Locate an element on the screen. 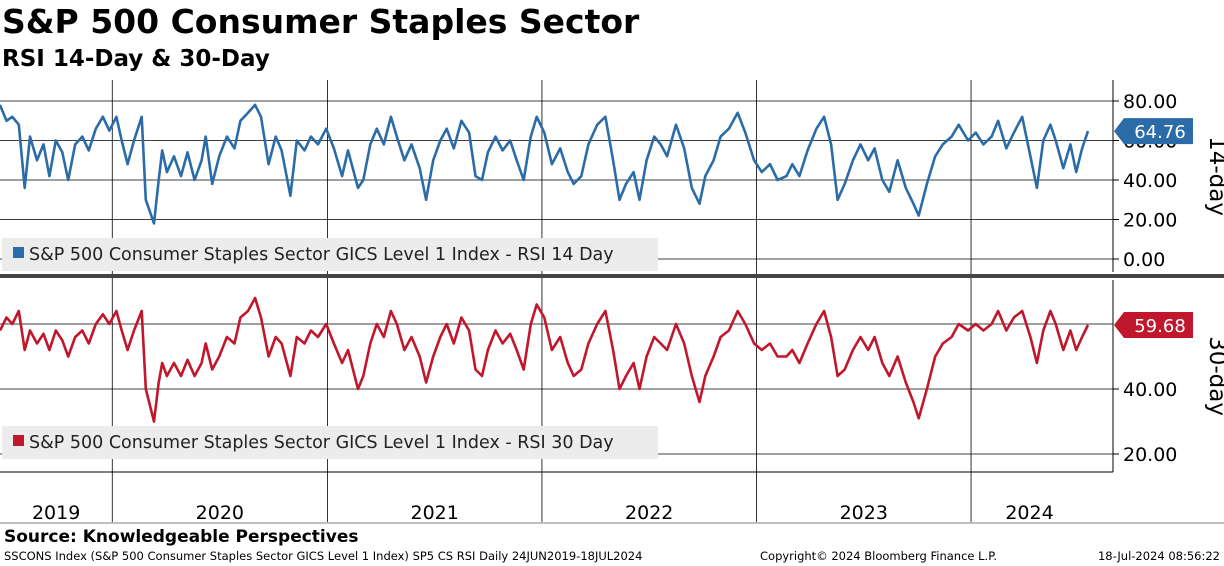 The image size is (1224, 566). panel-divider is located at coordinates (612, 276).